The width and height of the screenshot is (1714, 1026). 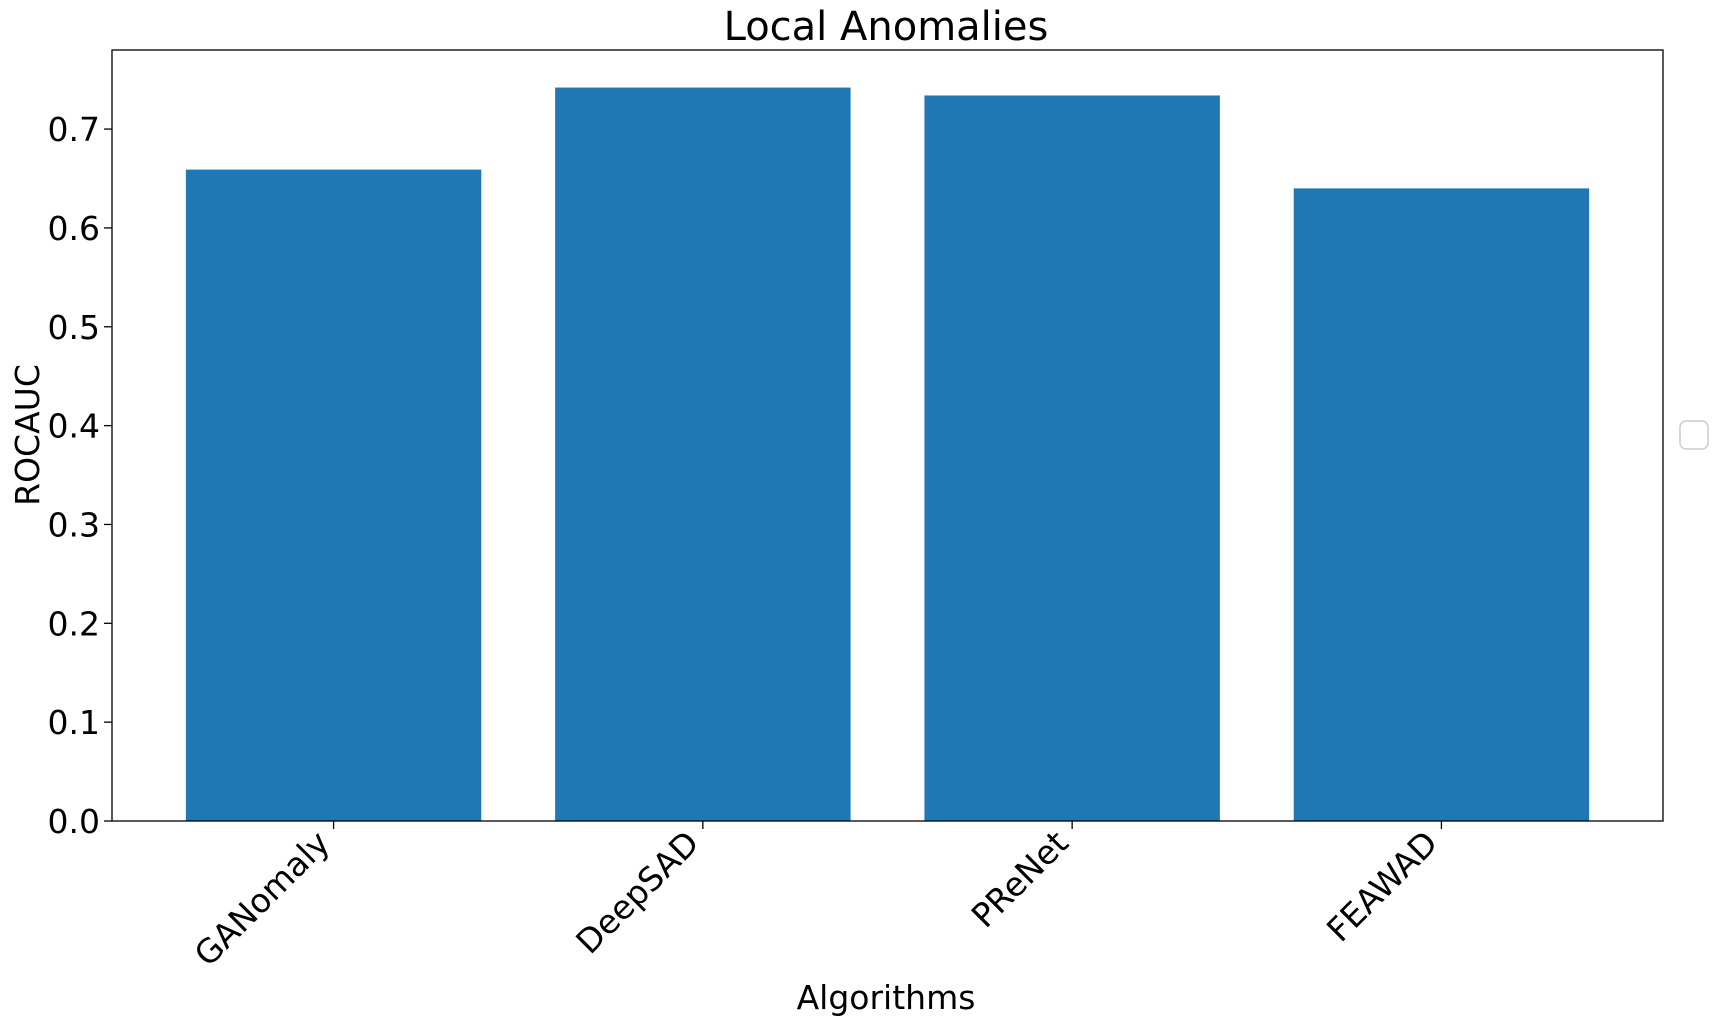 I want to click on x-axis-label: Algorithms, so click(x=886, y=997).